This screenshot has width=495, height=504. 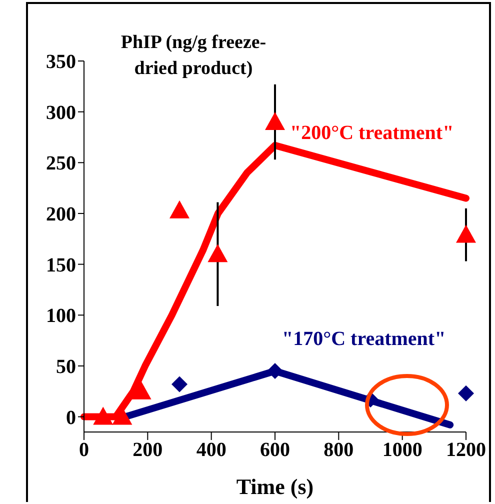 What do you see at coordinates (402, 450) in the screenshot?
I see `x-tick-label: 1000` at bounding box center [402, 450].